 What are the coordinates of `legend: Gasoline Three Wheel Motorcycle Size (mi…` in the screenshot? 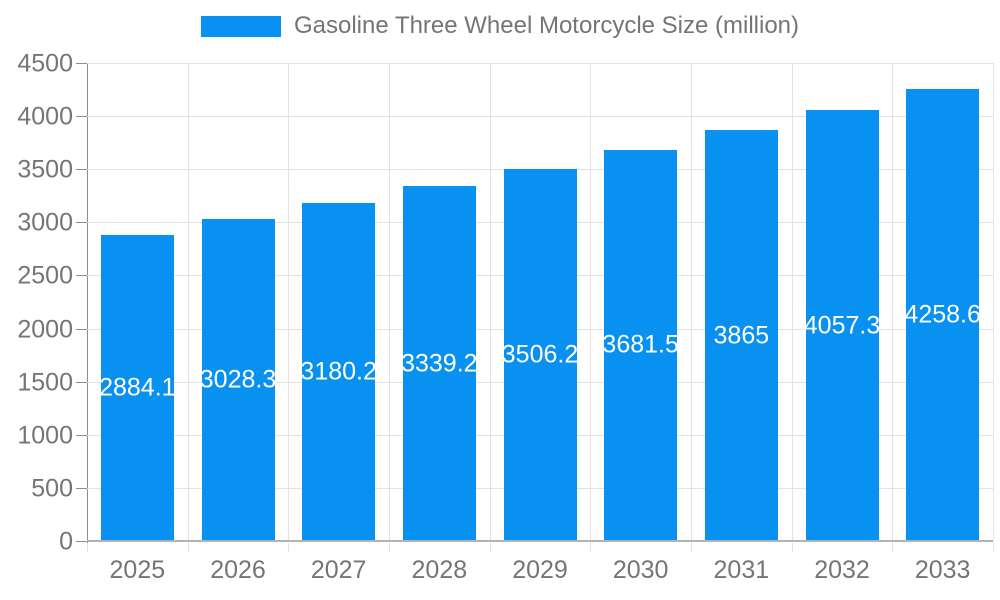 It's located at (500, 26).